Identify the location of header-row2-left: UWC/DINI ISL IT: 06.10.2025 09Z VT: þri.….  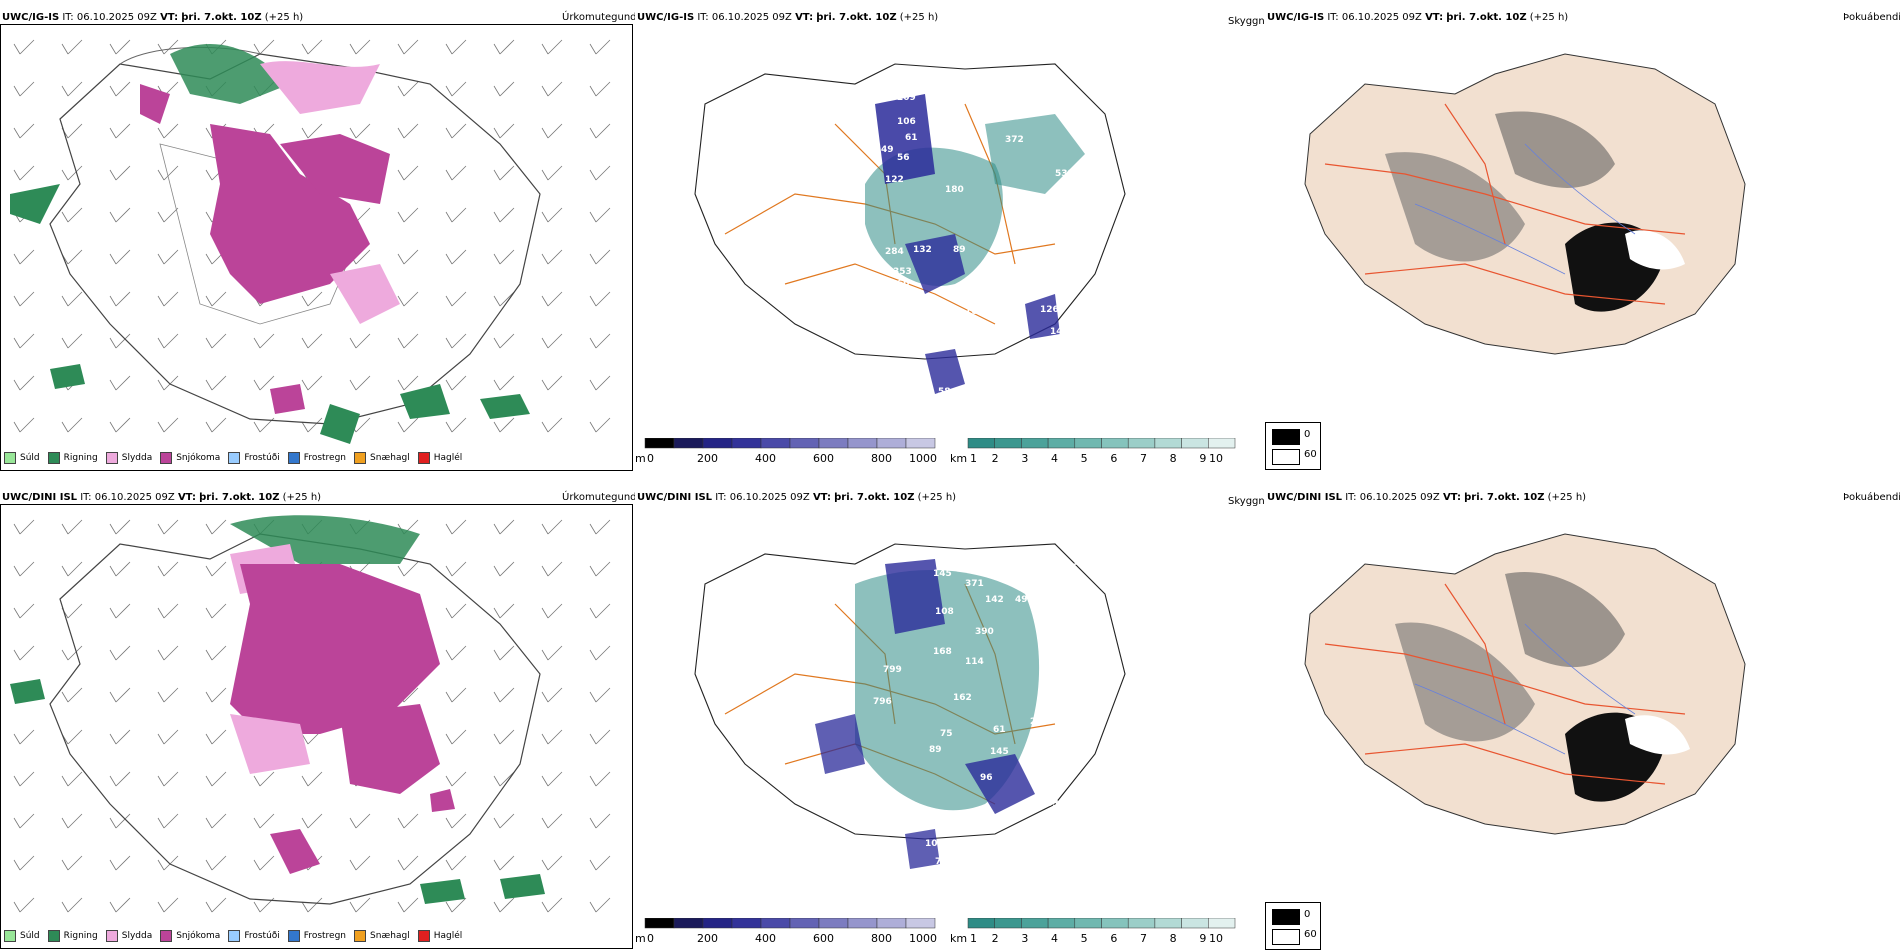
(162, 497).